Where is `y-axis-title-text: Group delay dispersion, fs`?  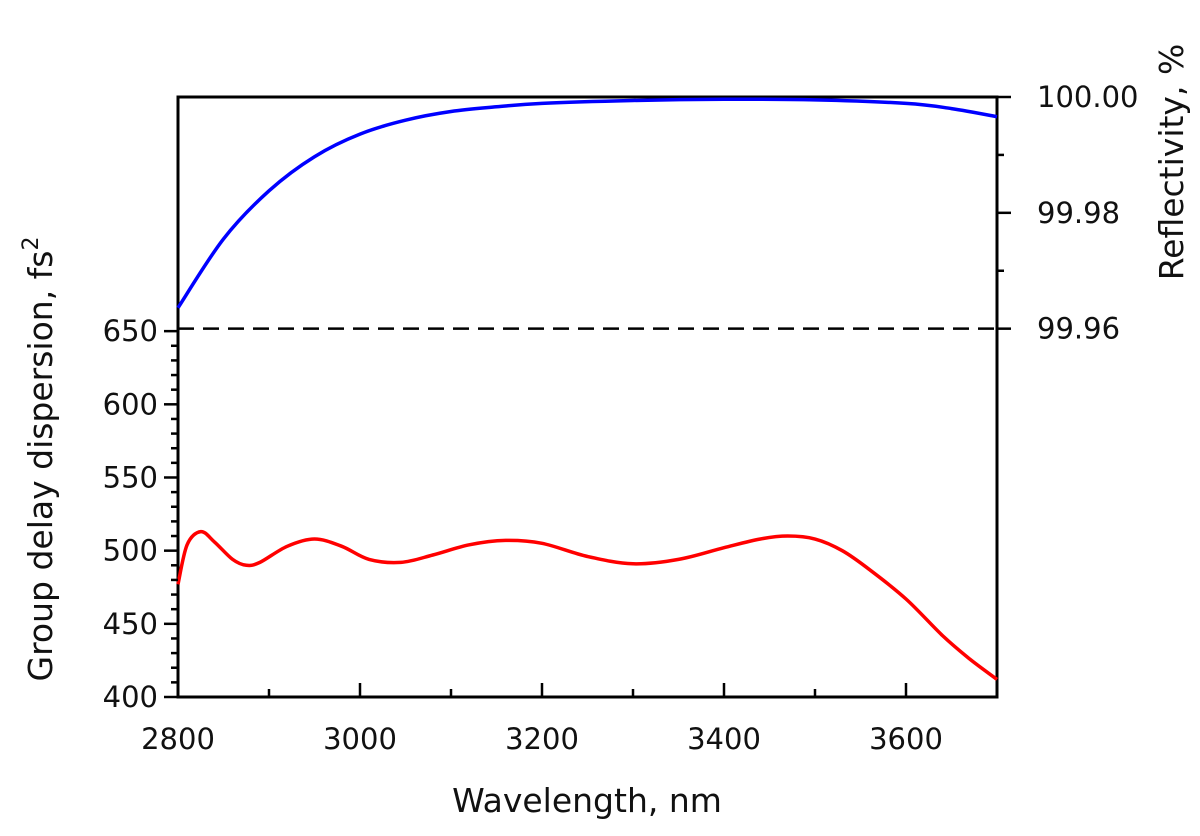 y-axis-title-text: Group delay dispersion, fs is located at coordinates (40, 466).